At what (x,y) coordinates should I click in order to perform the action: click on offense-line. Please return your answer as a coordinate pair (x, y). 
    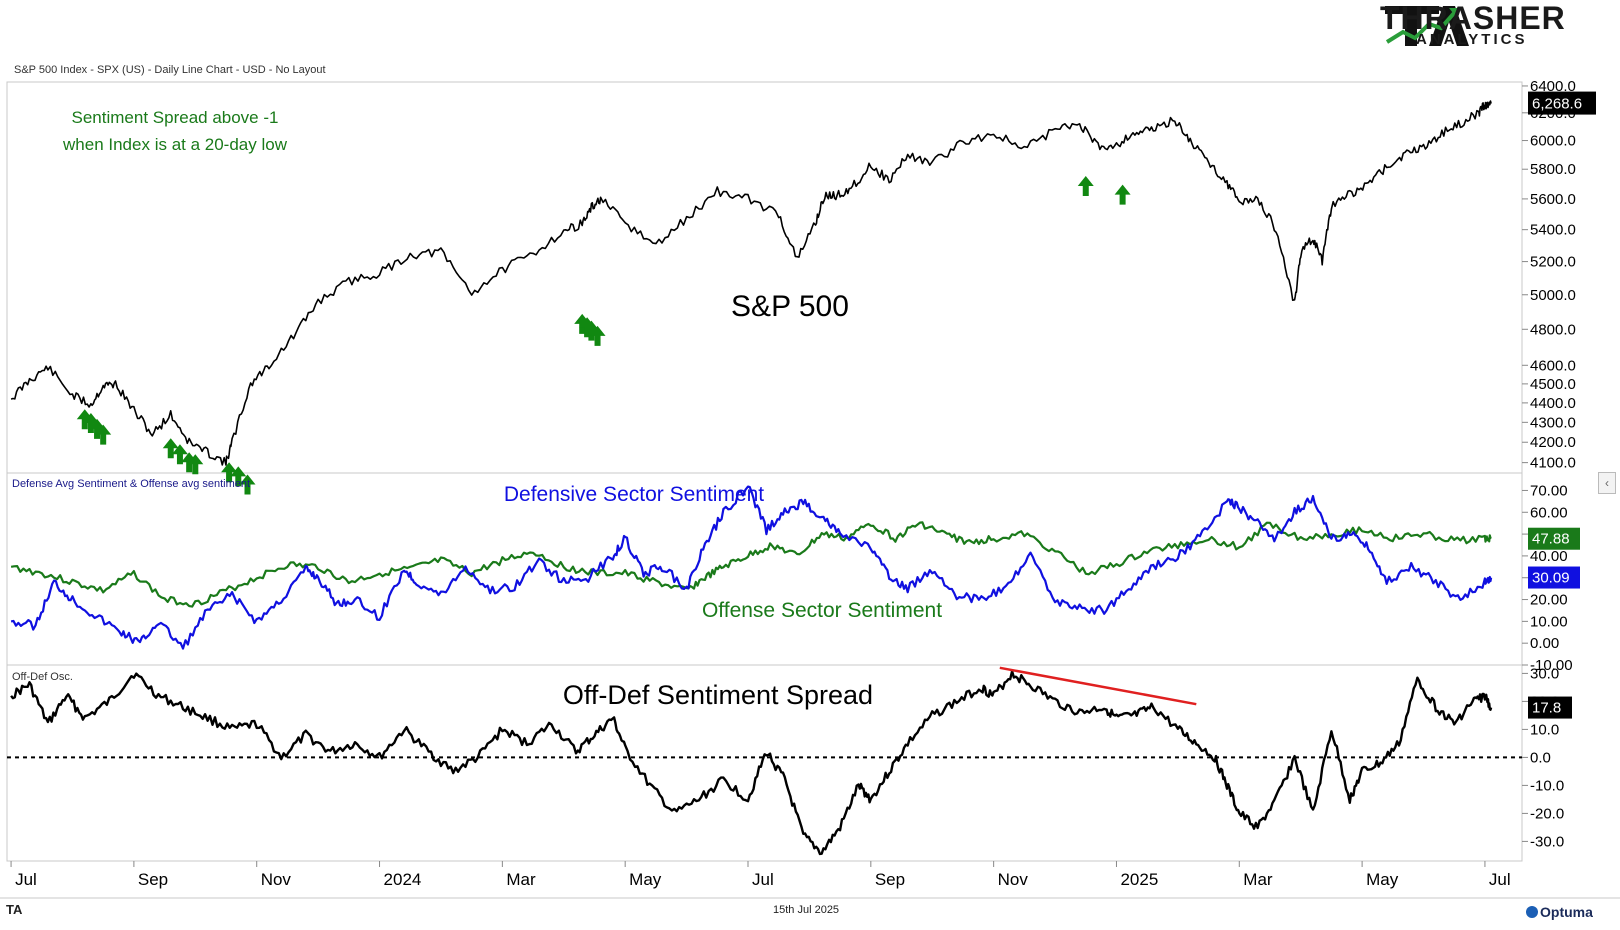
    Looking at the image, I should click on (751, 564).